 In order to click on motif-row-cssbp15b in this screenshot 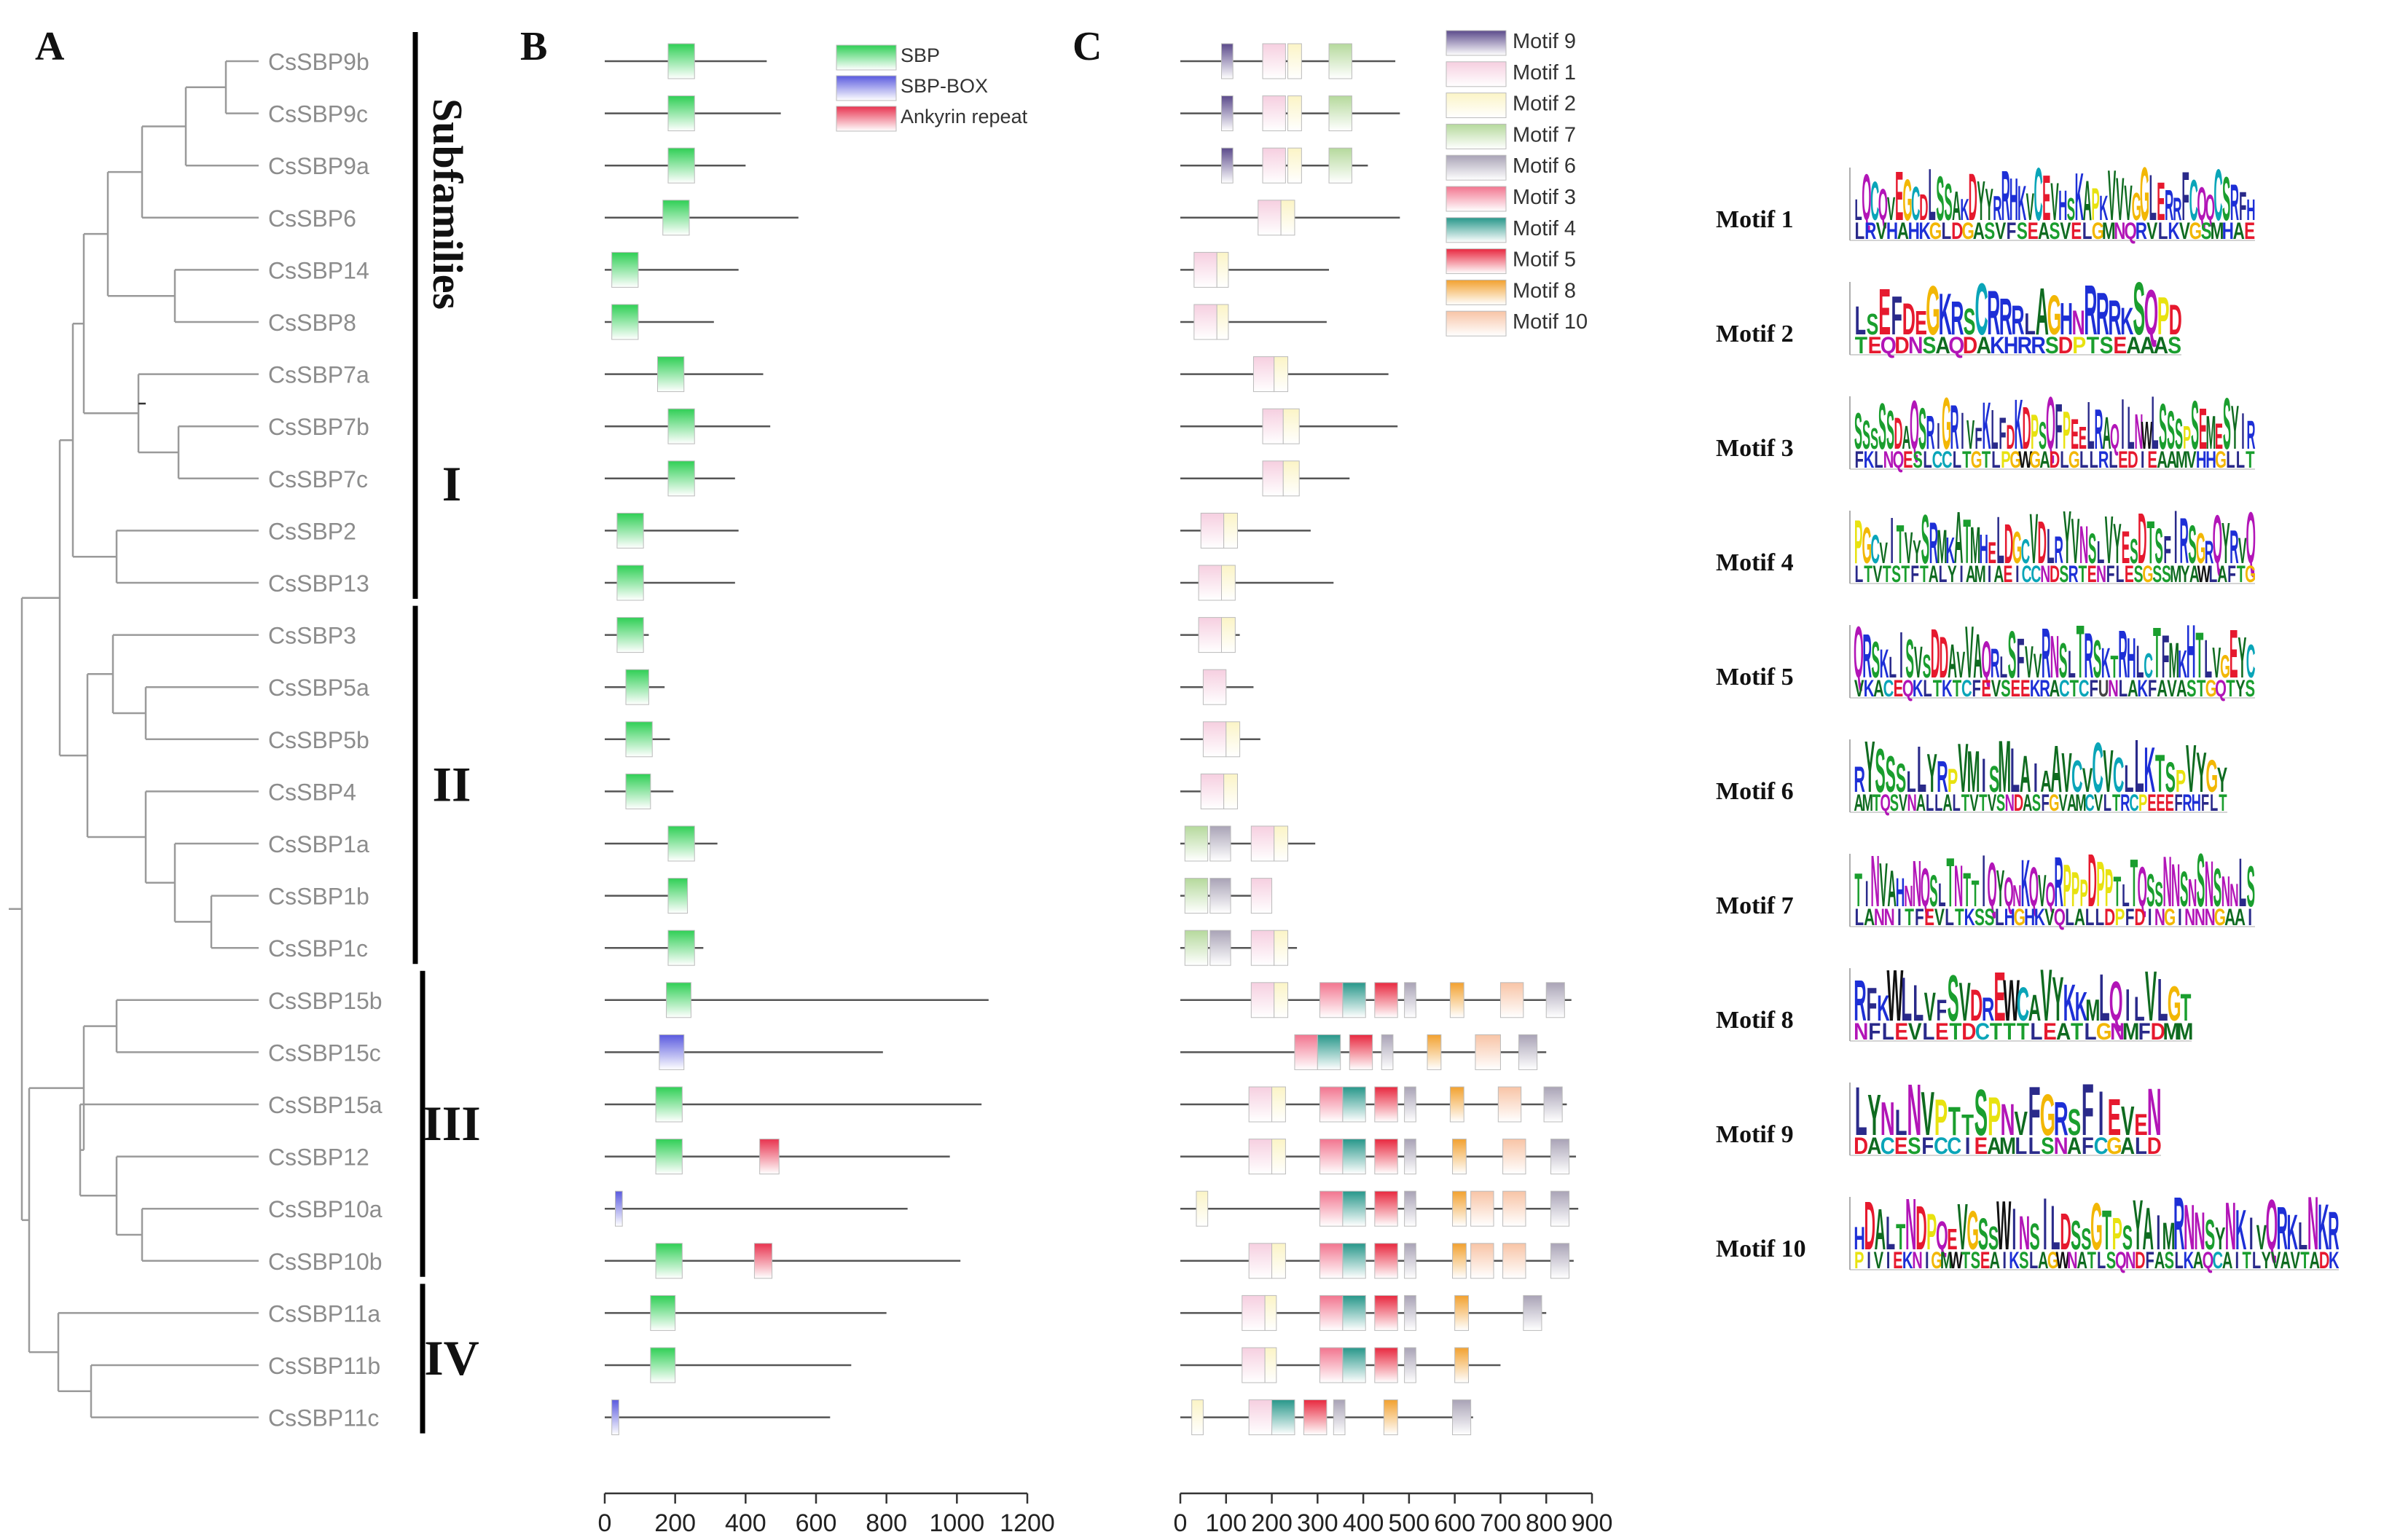, I will do `click(1376, 1000)`.